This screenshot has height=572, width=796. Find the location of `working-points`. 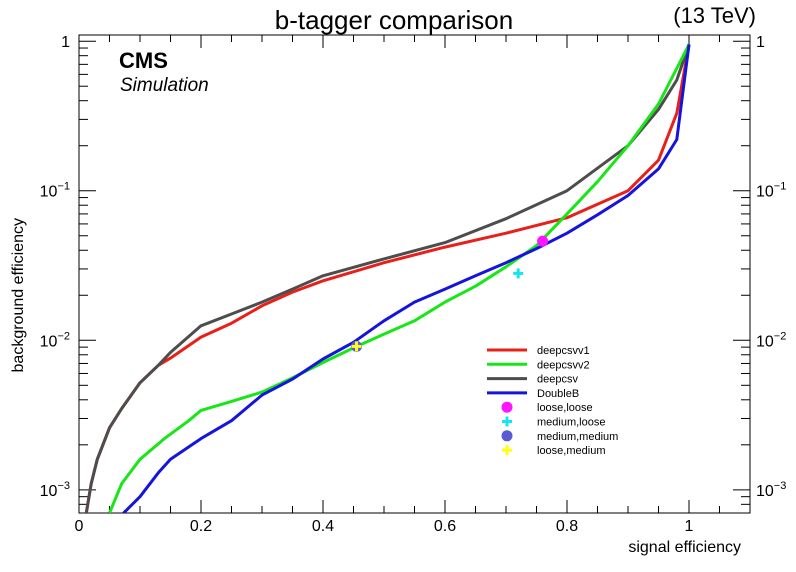

working-points is located at coordinates (450, 293).